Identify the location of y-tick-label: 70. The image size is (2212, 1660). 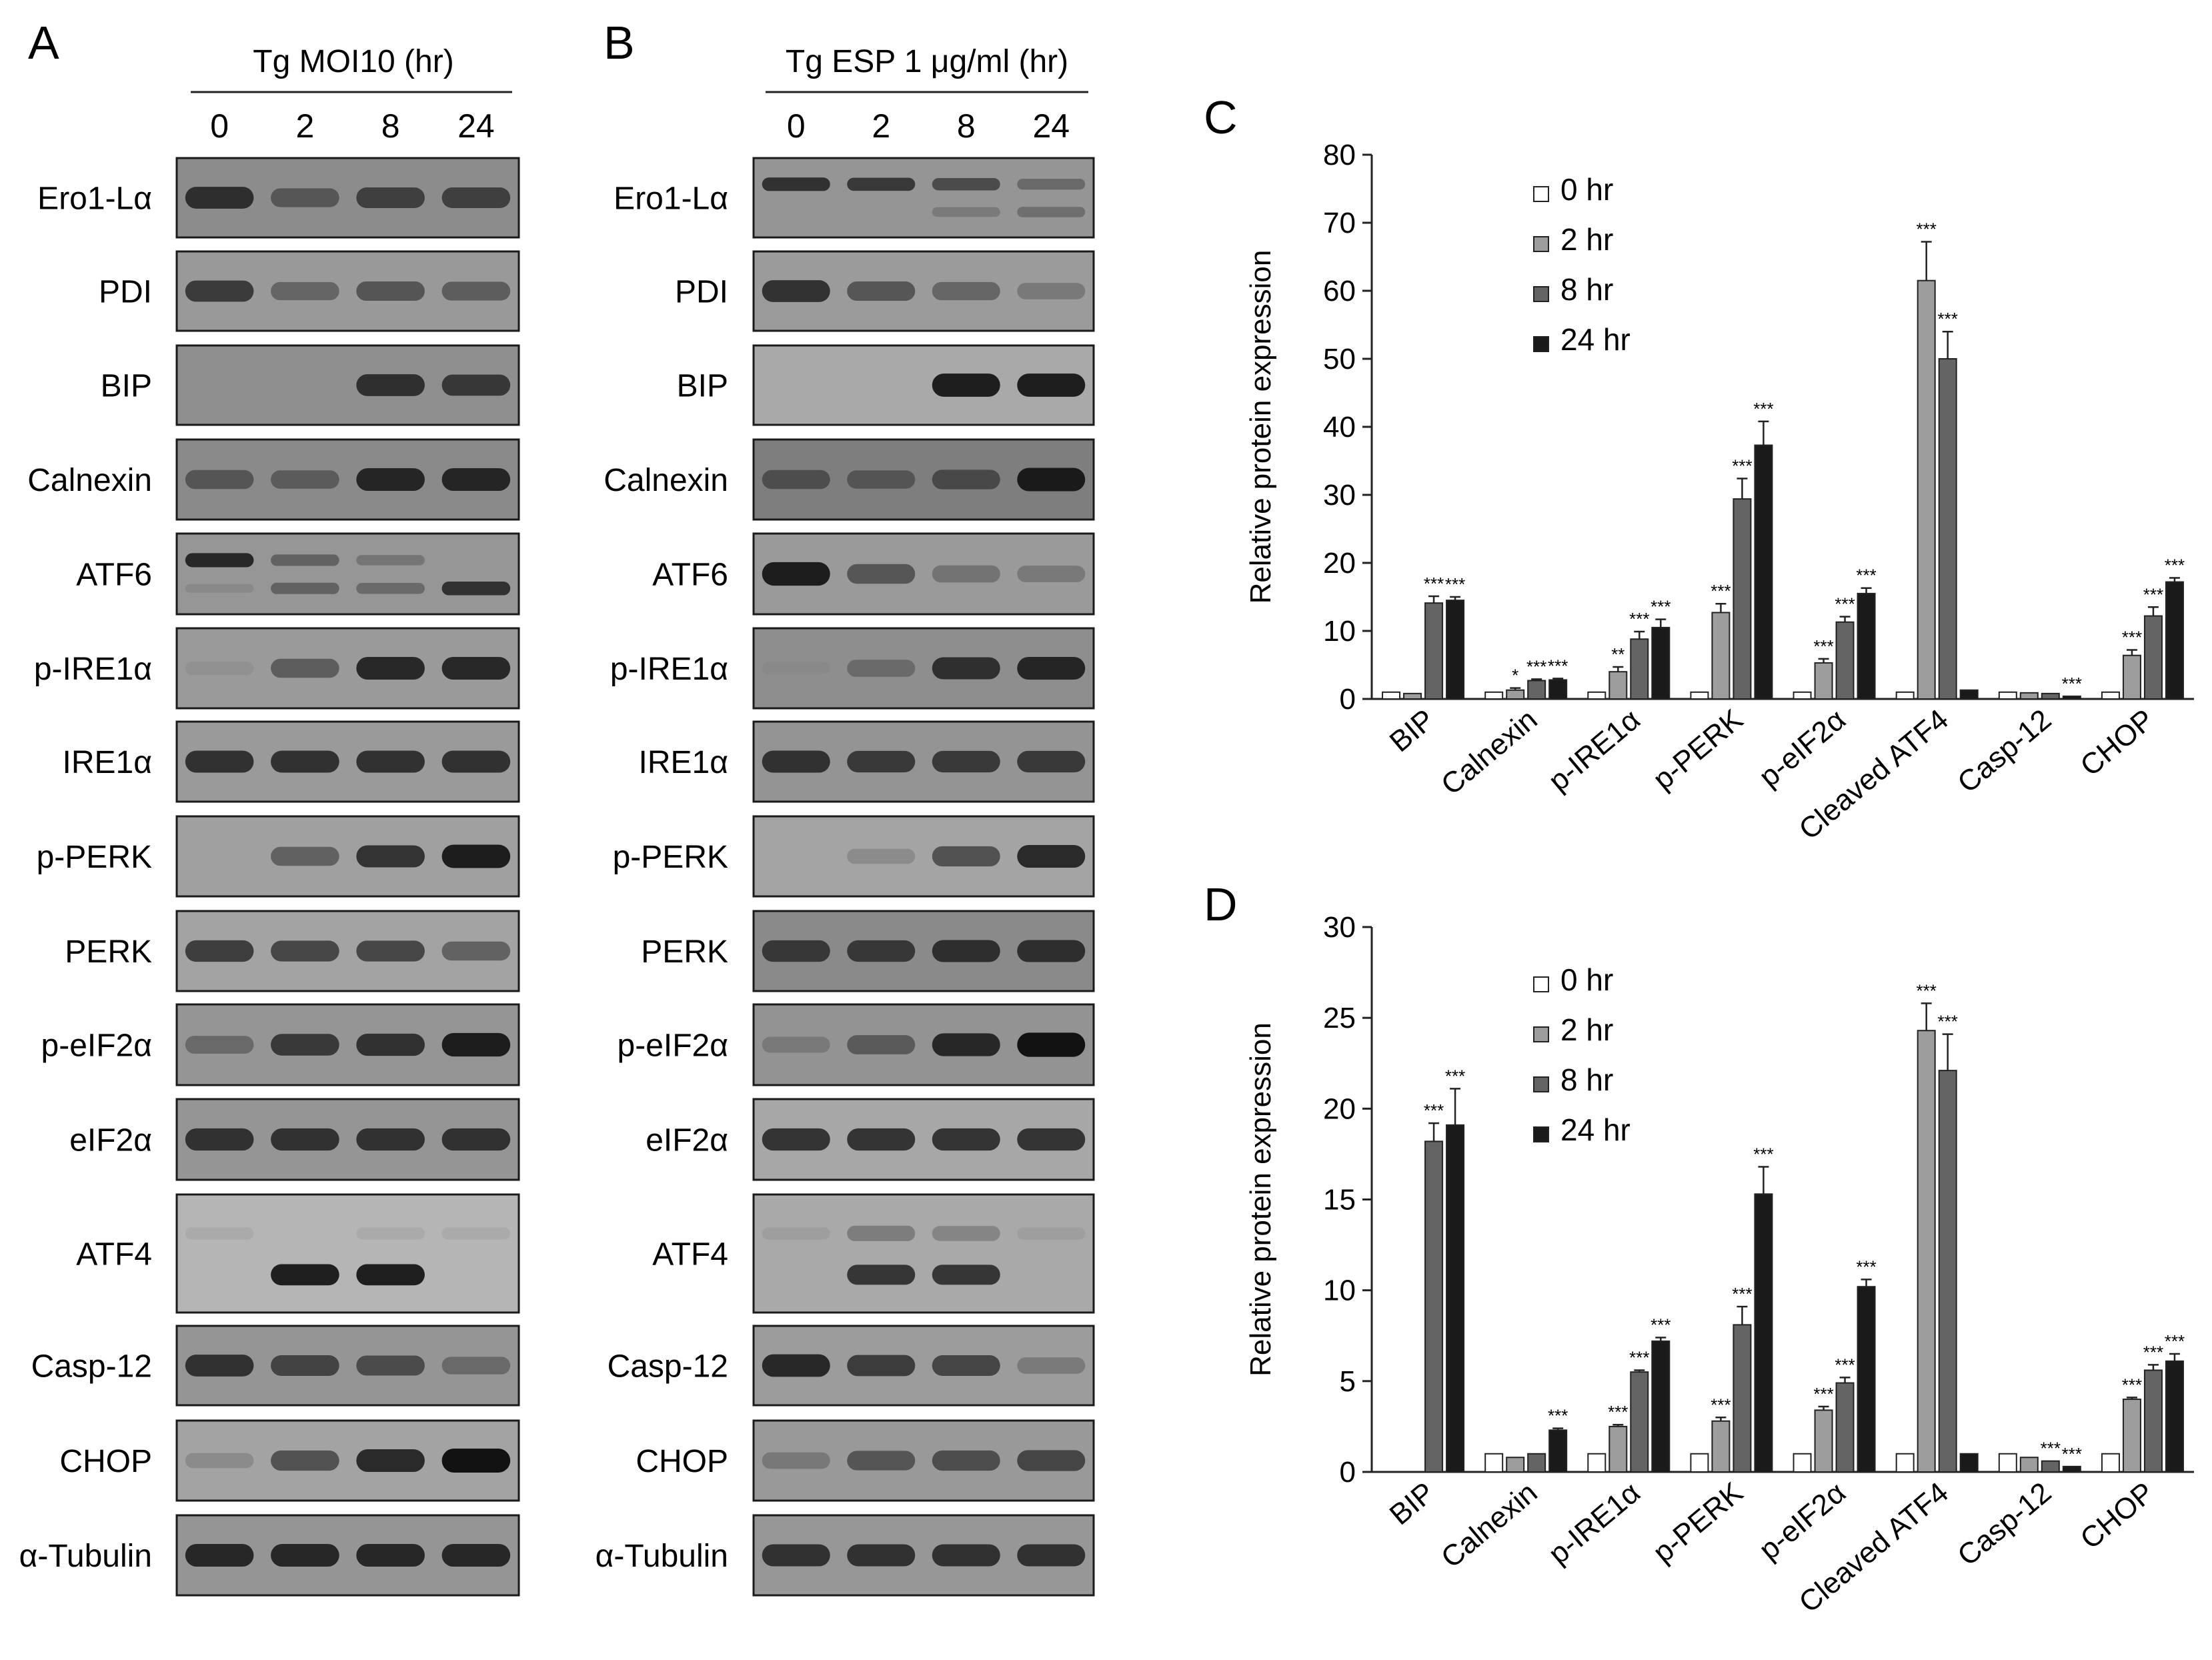
(1339, 223).